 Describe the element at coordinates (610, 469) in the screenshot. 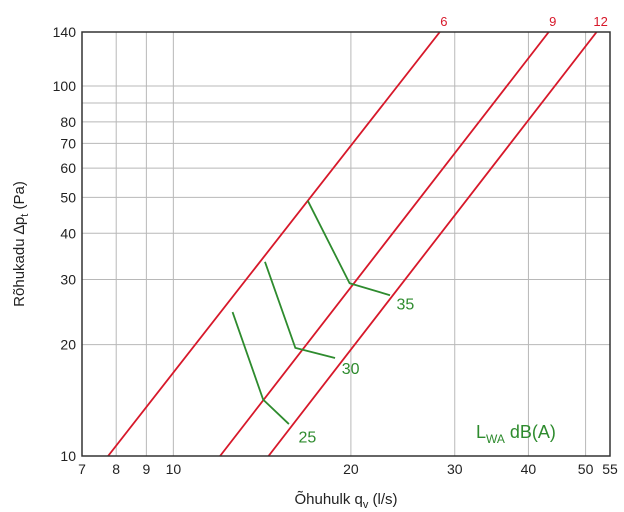

I see `x-tick-label: 55` at that location.